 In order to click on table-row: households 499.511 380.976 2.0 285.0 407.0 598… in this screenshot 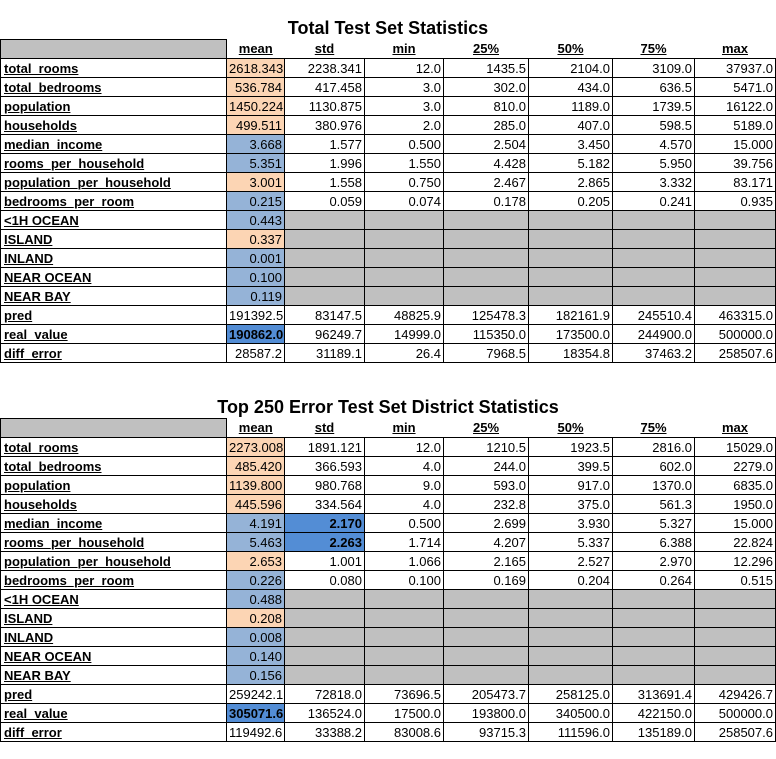, I will do `click(388, 125)`.